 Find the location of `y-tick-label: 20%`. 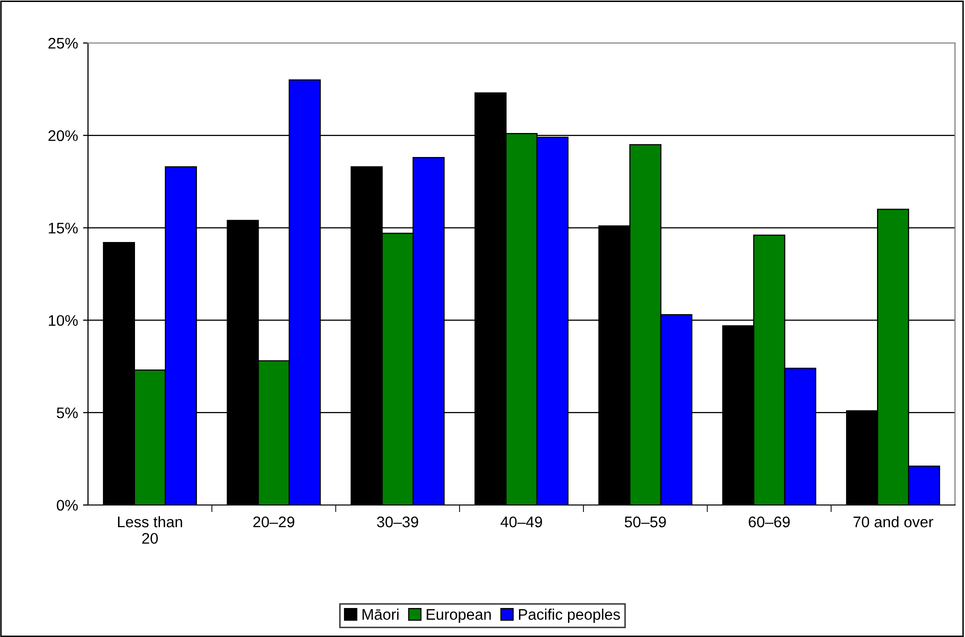

y-tick-label: 20% is located at coordinates (63, 136).